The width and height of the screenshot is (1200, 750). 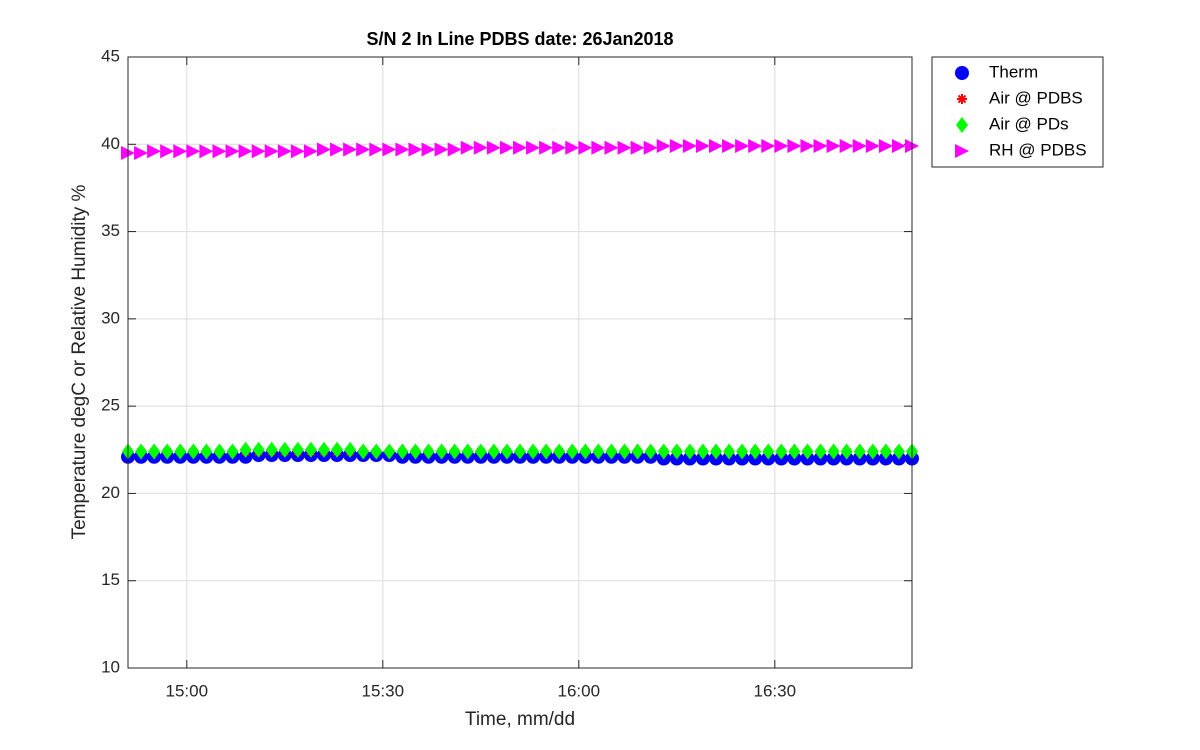 I want to click on legend-label: Therm, so click(x=1013, y=71).